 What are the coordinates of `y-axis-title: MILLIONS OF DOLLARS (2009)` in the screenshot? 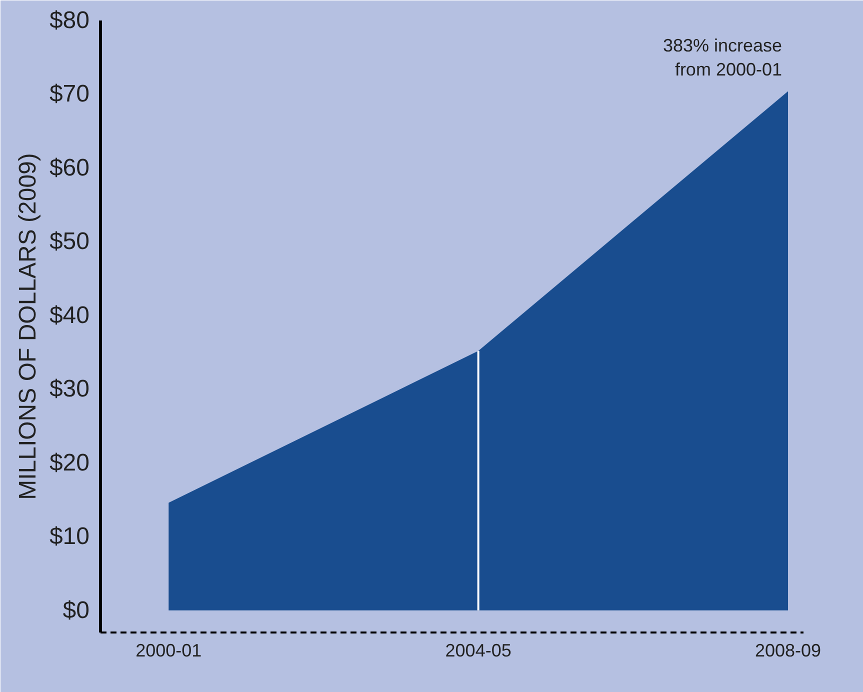 It's located at (28, 326).